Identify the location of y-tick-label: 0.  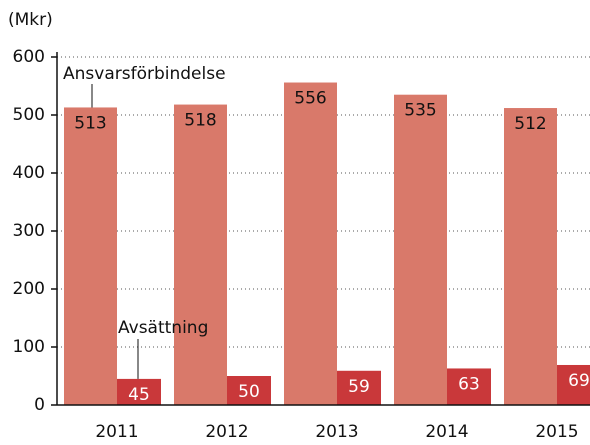
(39, 405).